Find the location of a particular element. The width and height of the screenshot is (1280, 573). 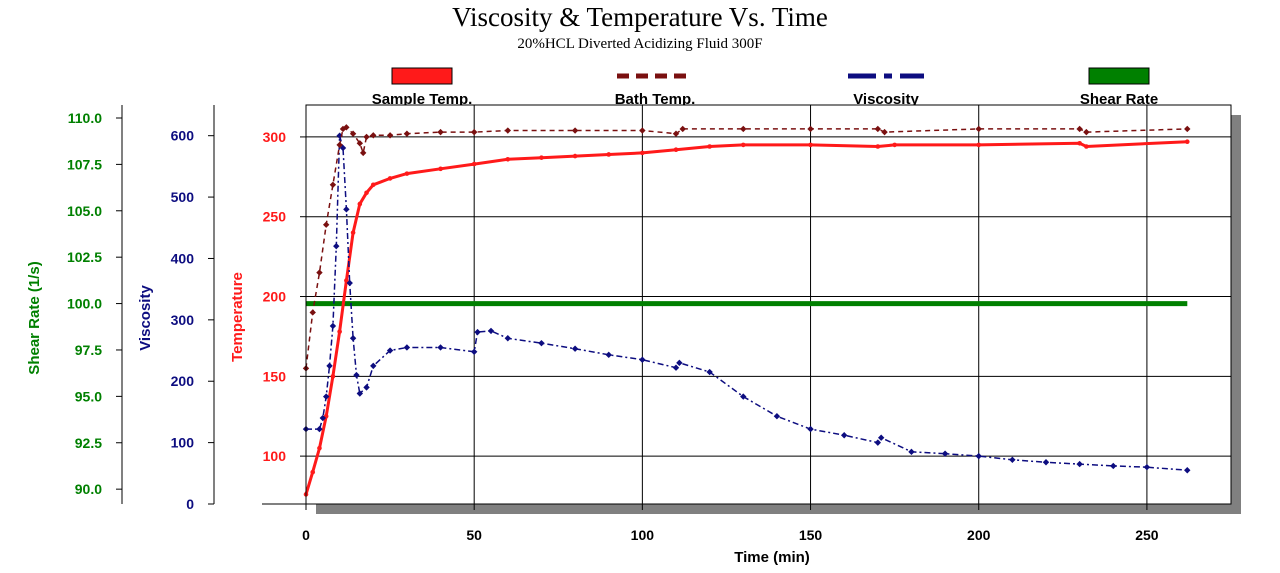

x-axis: 0 50 100 150 200 250 is located at coordinates (730, 523).